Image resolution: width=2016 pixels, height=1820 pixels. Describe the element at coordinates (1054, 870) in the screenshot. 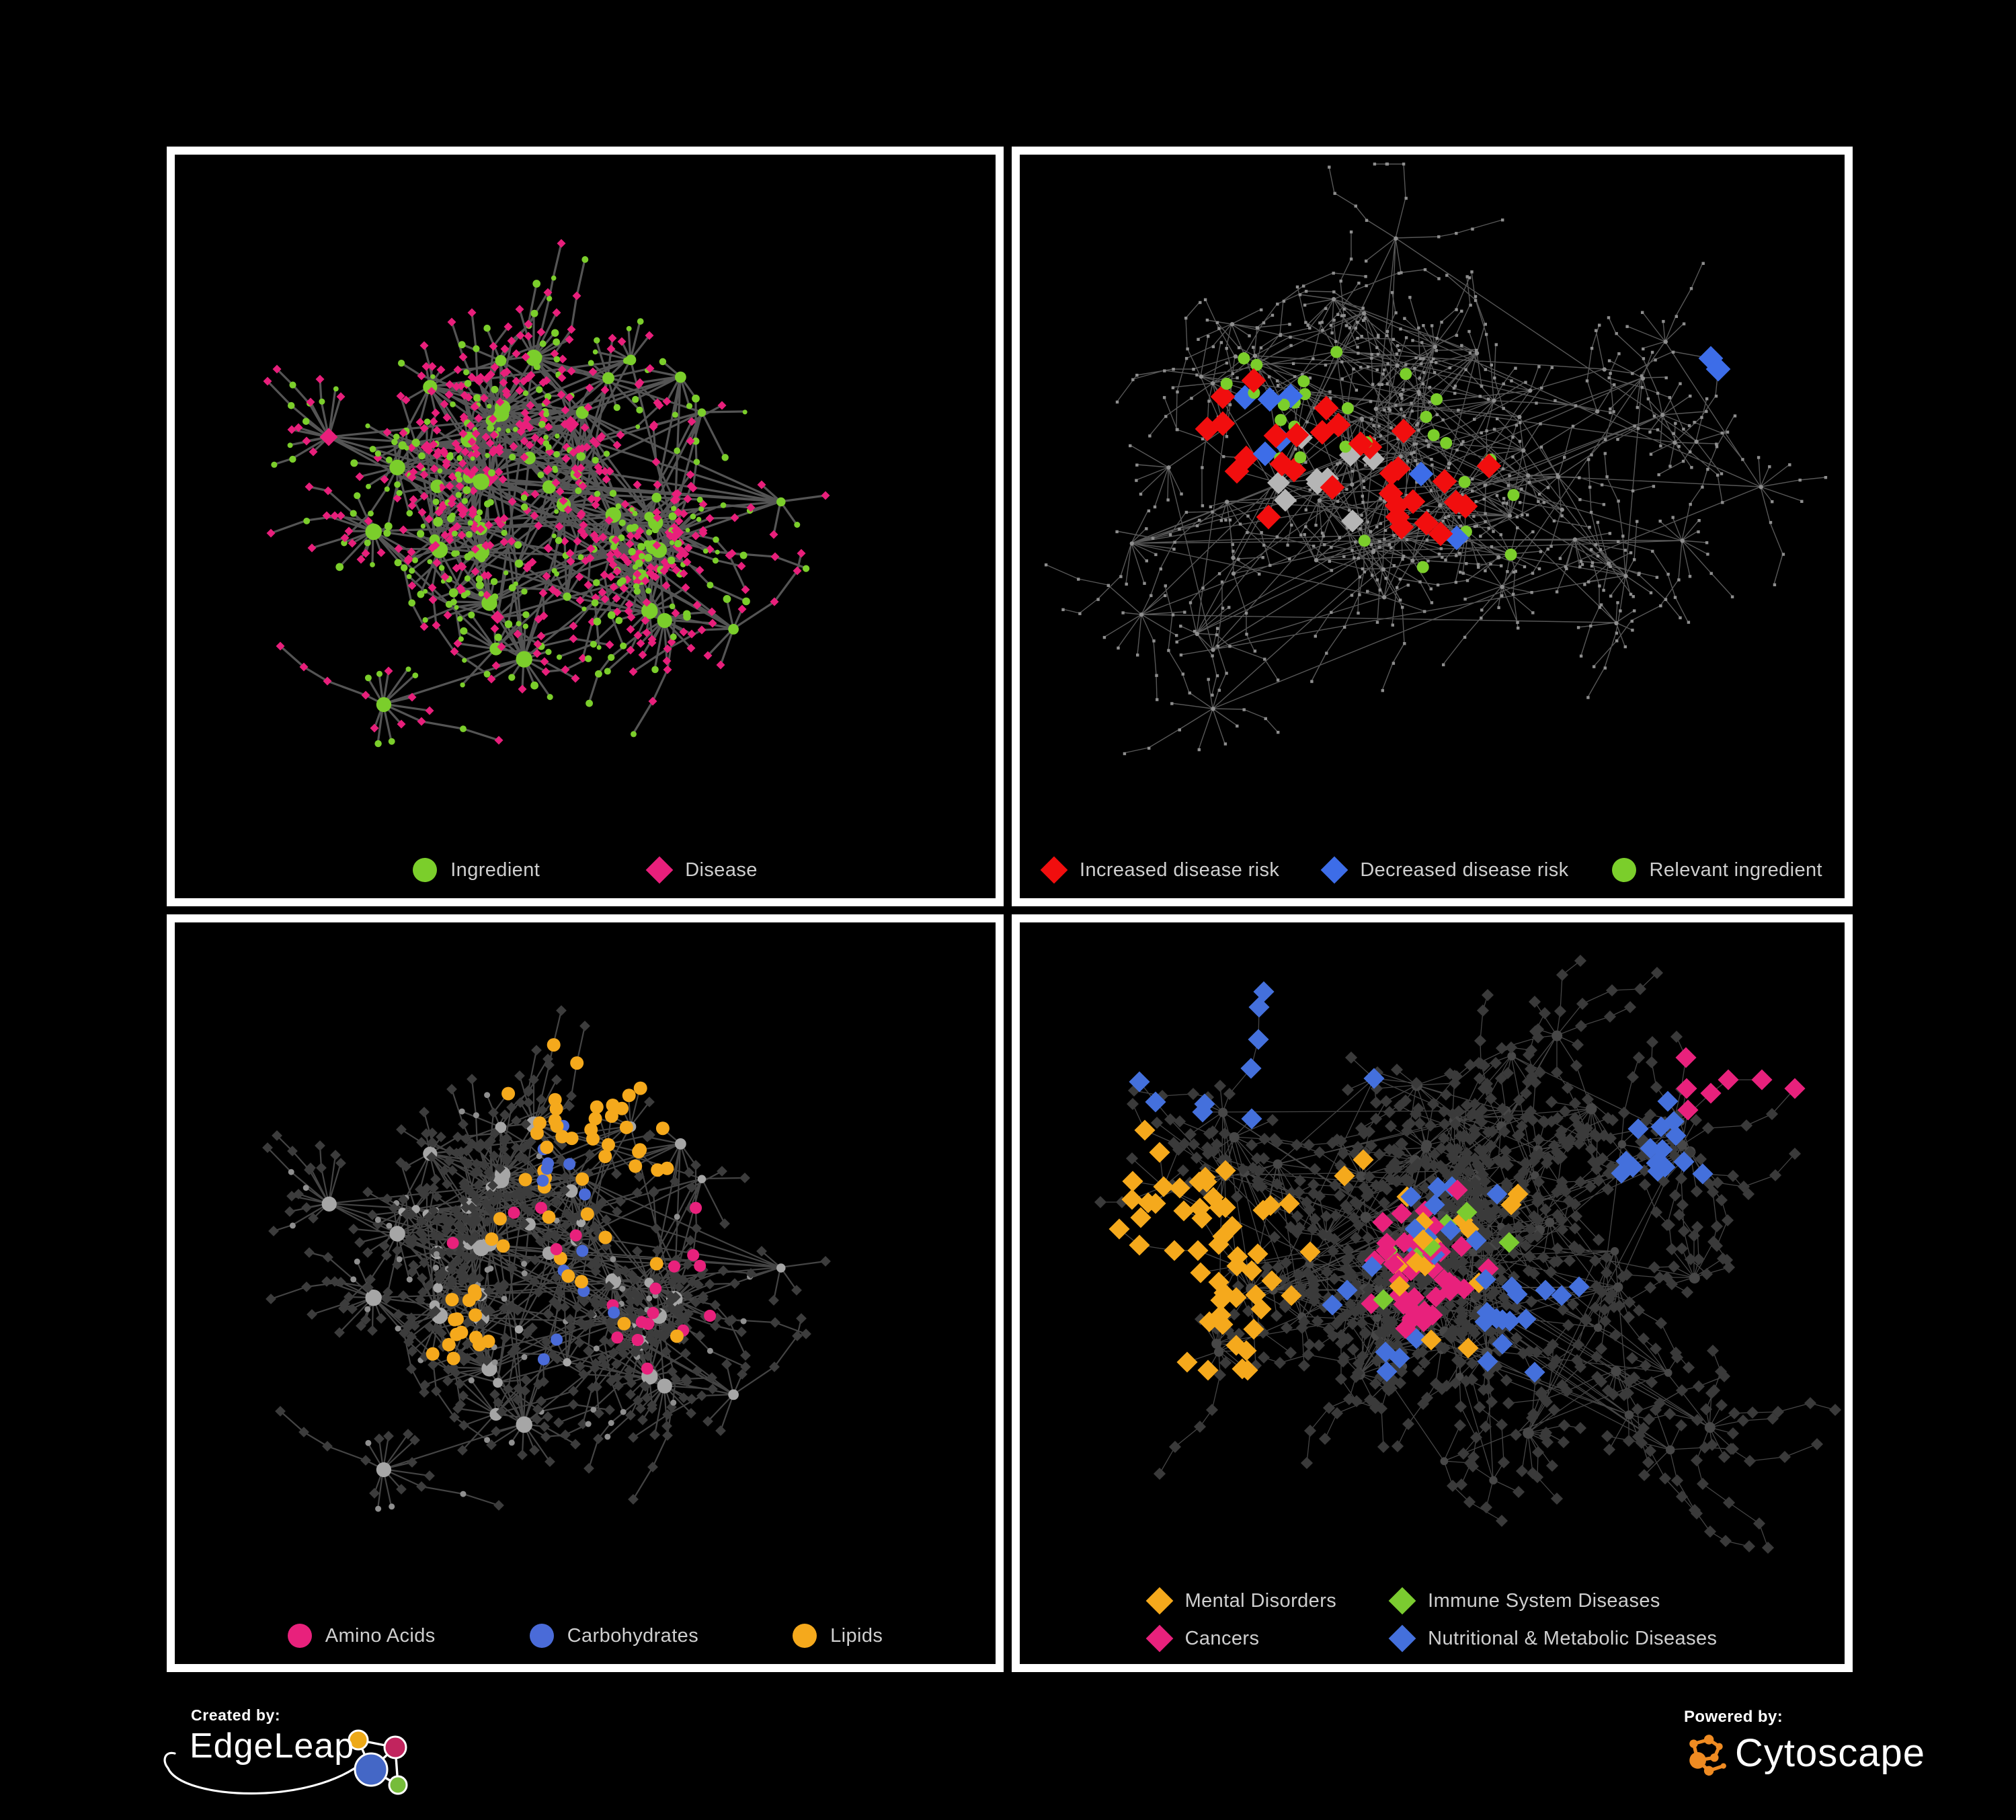

I see `increased-risk-marker-icon` at that location.